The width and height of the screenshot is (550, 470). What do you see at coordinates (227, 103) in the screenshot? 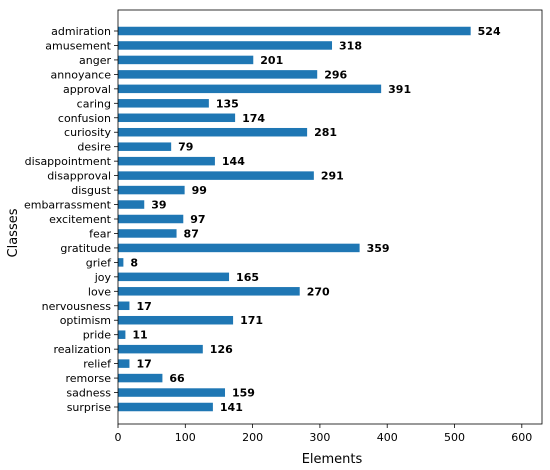
I see `data-label-caring: 135` at bounding box center [227, 103].